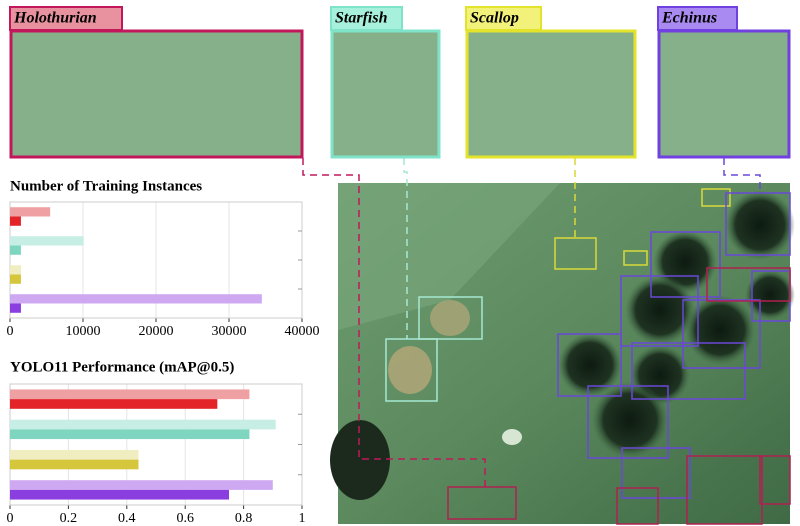 Image resolution: width=800 pixels, height=526 pixels. Describe the element at coordinates (106, 186) in the screenshot. I see `chart-title: Number of Training Instances` at that location.